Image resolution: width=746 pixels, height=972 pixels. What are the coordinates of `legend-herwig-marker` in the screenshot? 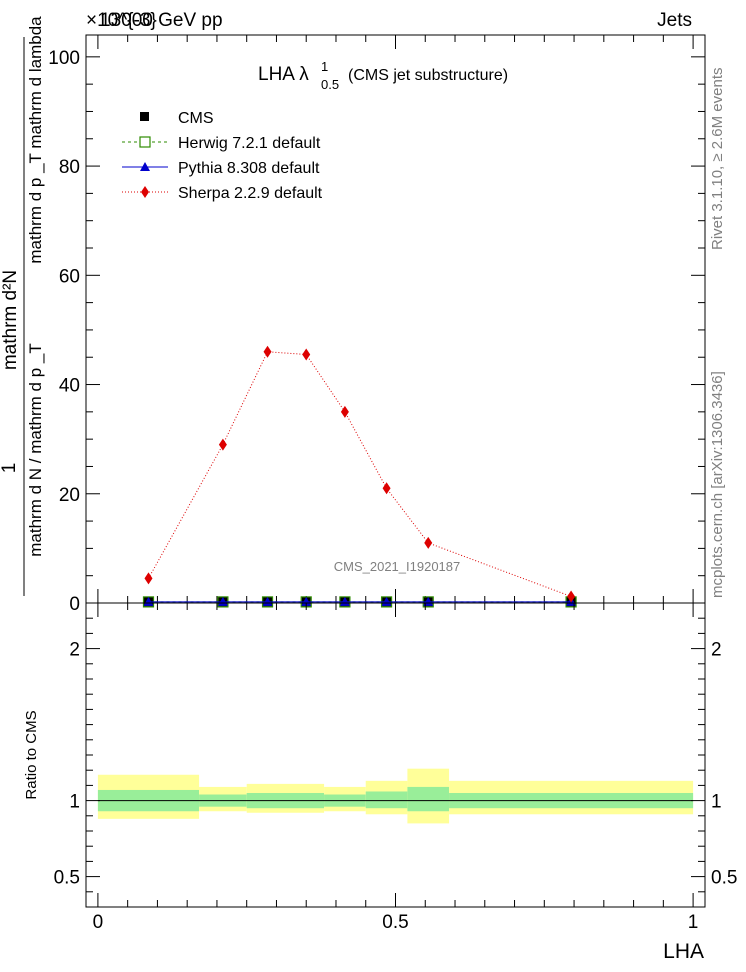 It's located at (145, 142).